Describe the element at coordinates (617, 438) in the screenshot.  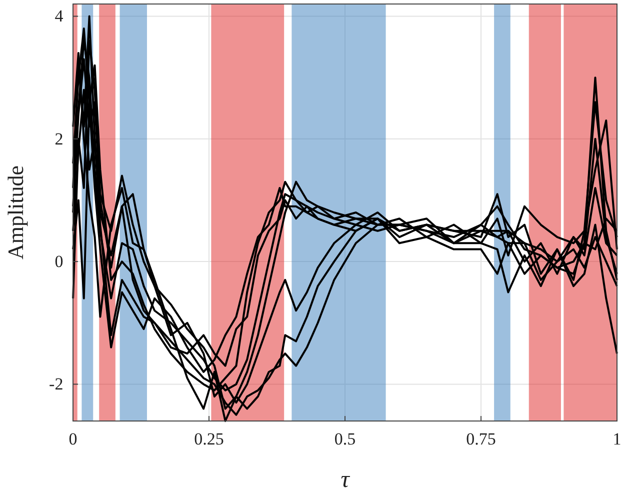
I see `x-tick-label: 1` at that location.